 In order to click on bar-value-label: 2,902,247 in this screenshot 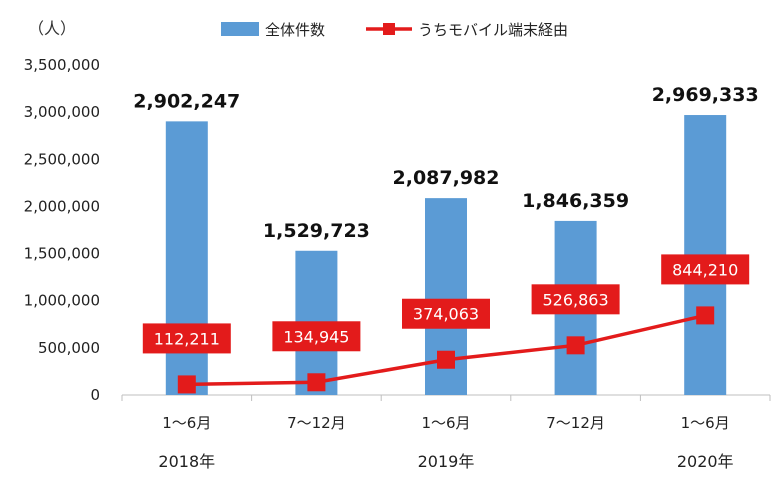, I will do `click(186, 101)`.